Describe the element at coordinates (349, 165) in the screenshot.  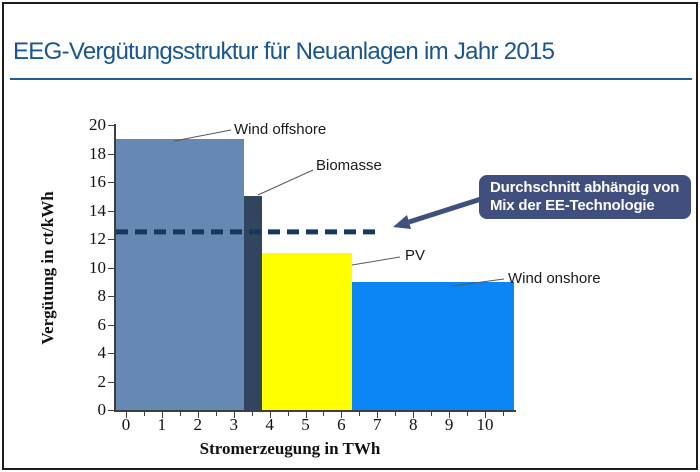
I see `bar-label-biomasse: Biomasse` at that location.